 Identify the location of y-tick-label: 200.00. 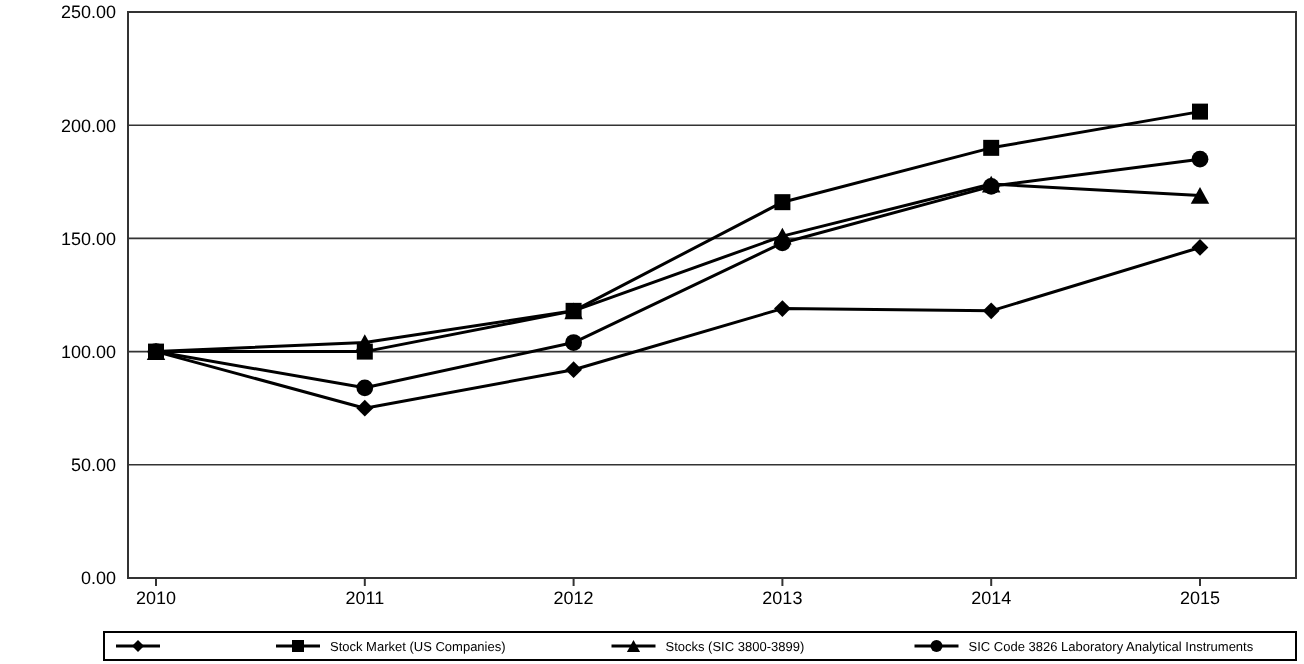
(88, 125).